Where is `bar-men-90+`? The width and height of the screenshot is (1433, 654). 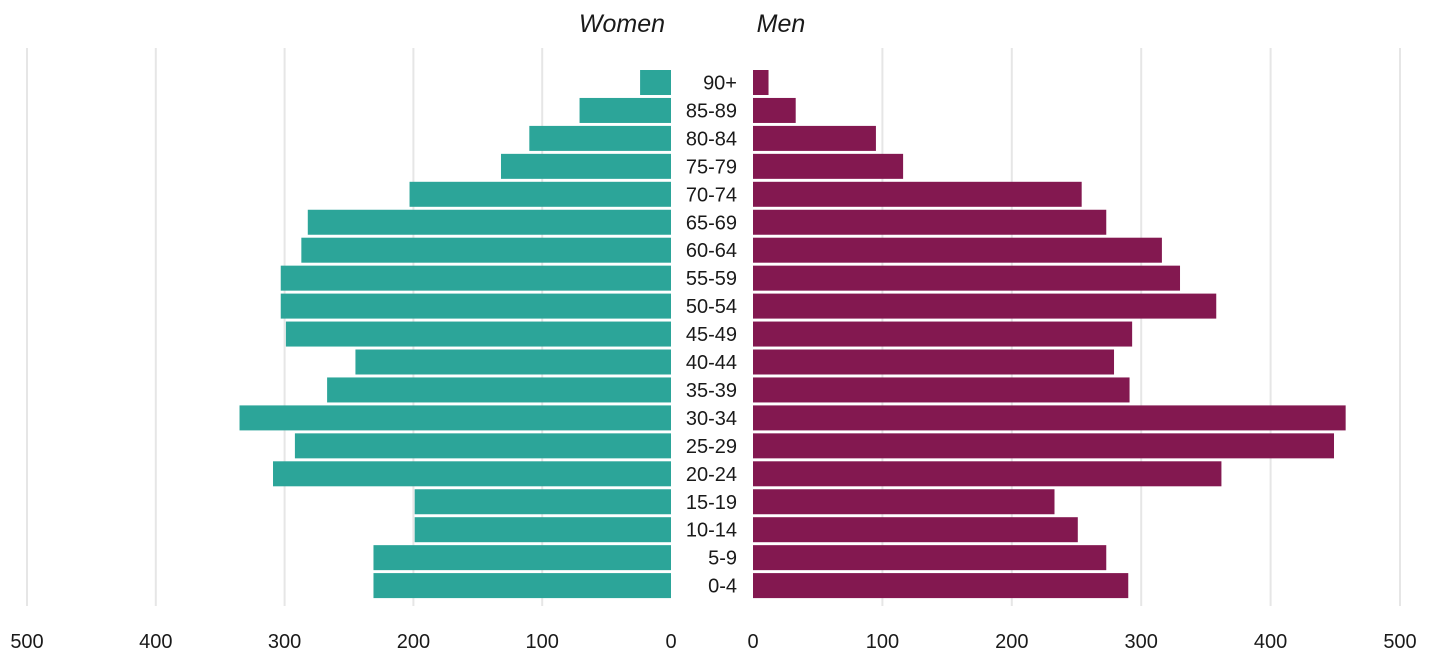 bar-men-90+ is located at coordinates (761, 82).